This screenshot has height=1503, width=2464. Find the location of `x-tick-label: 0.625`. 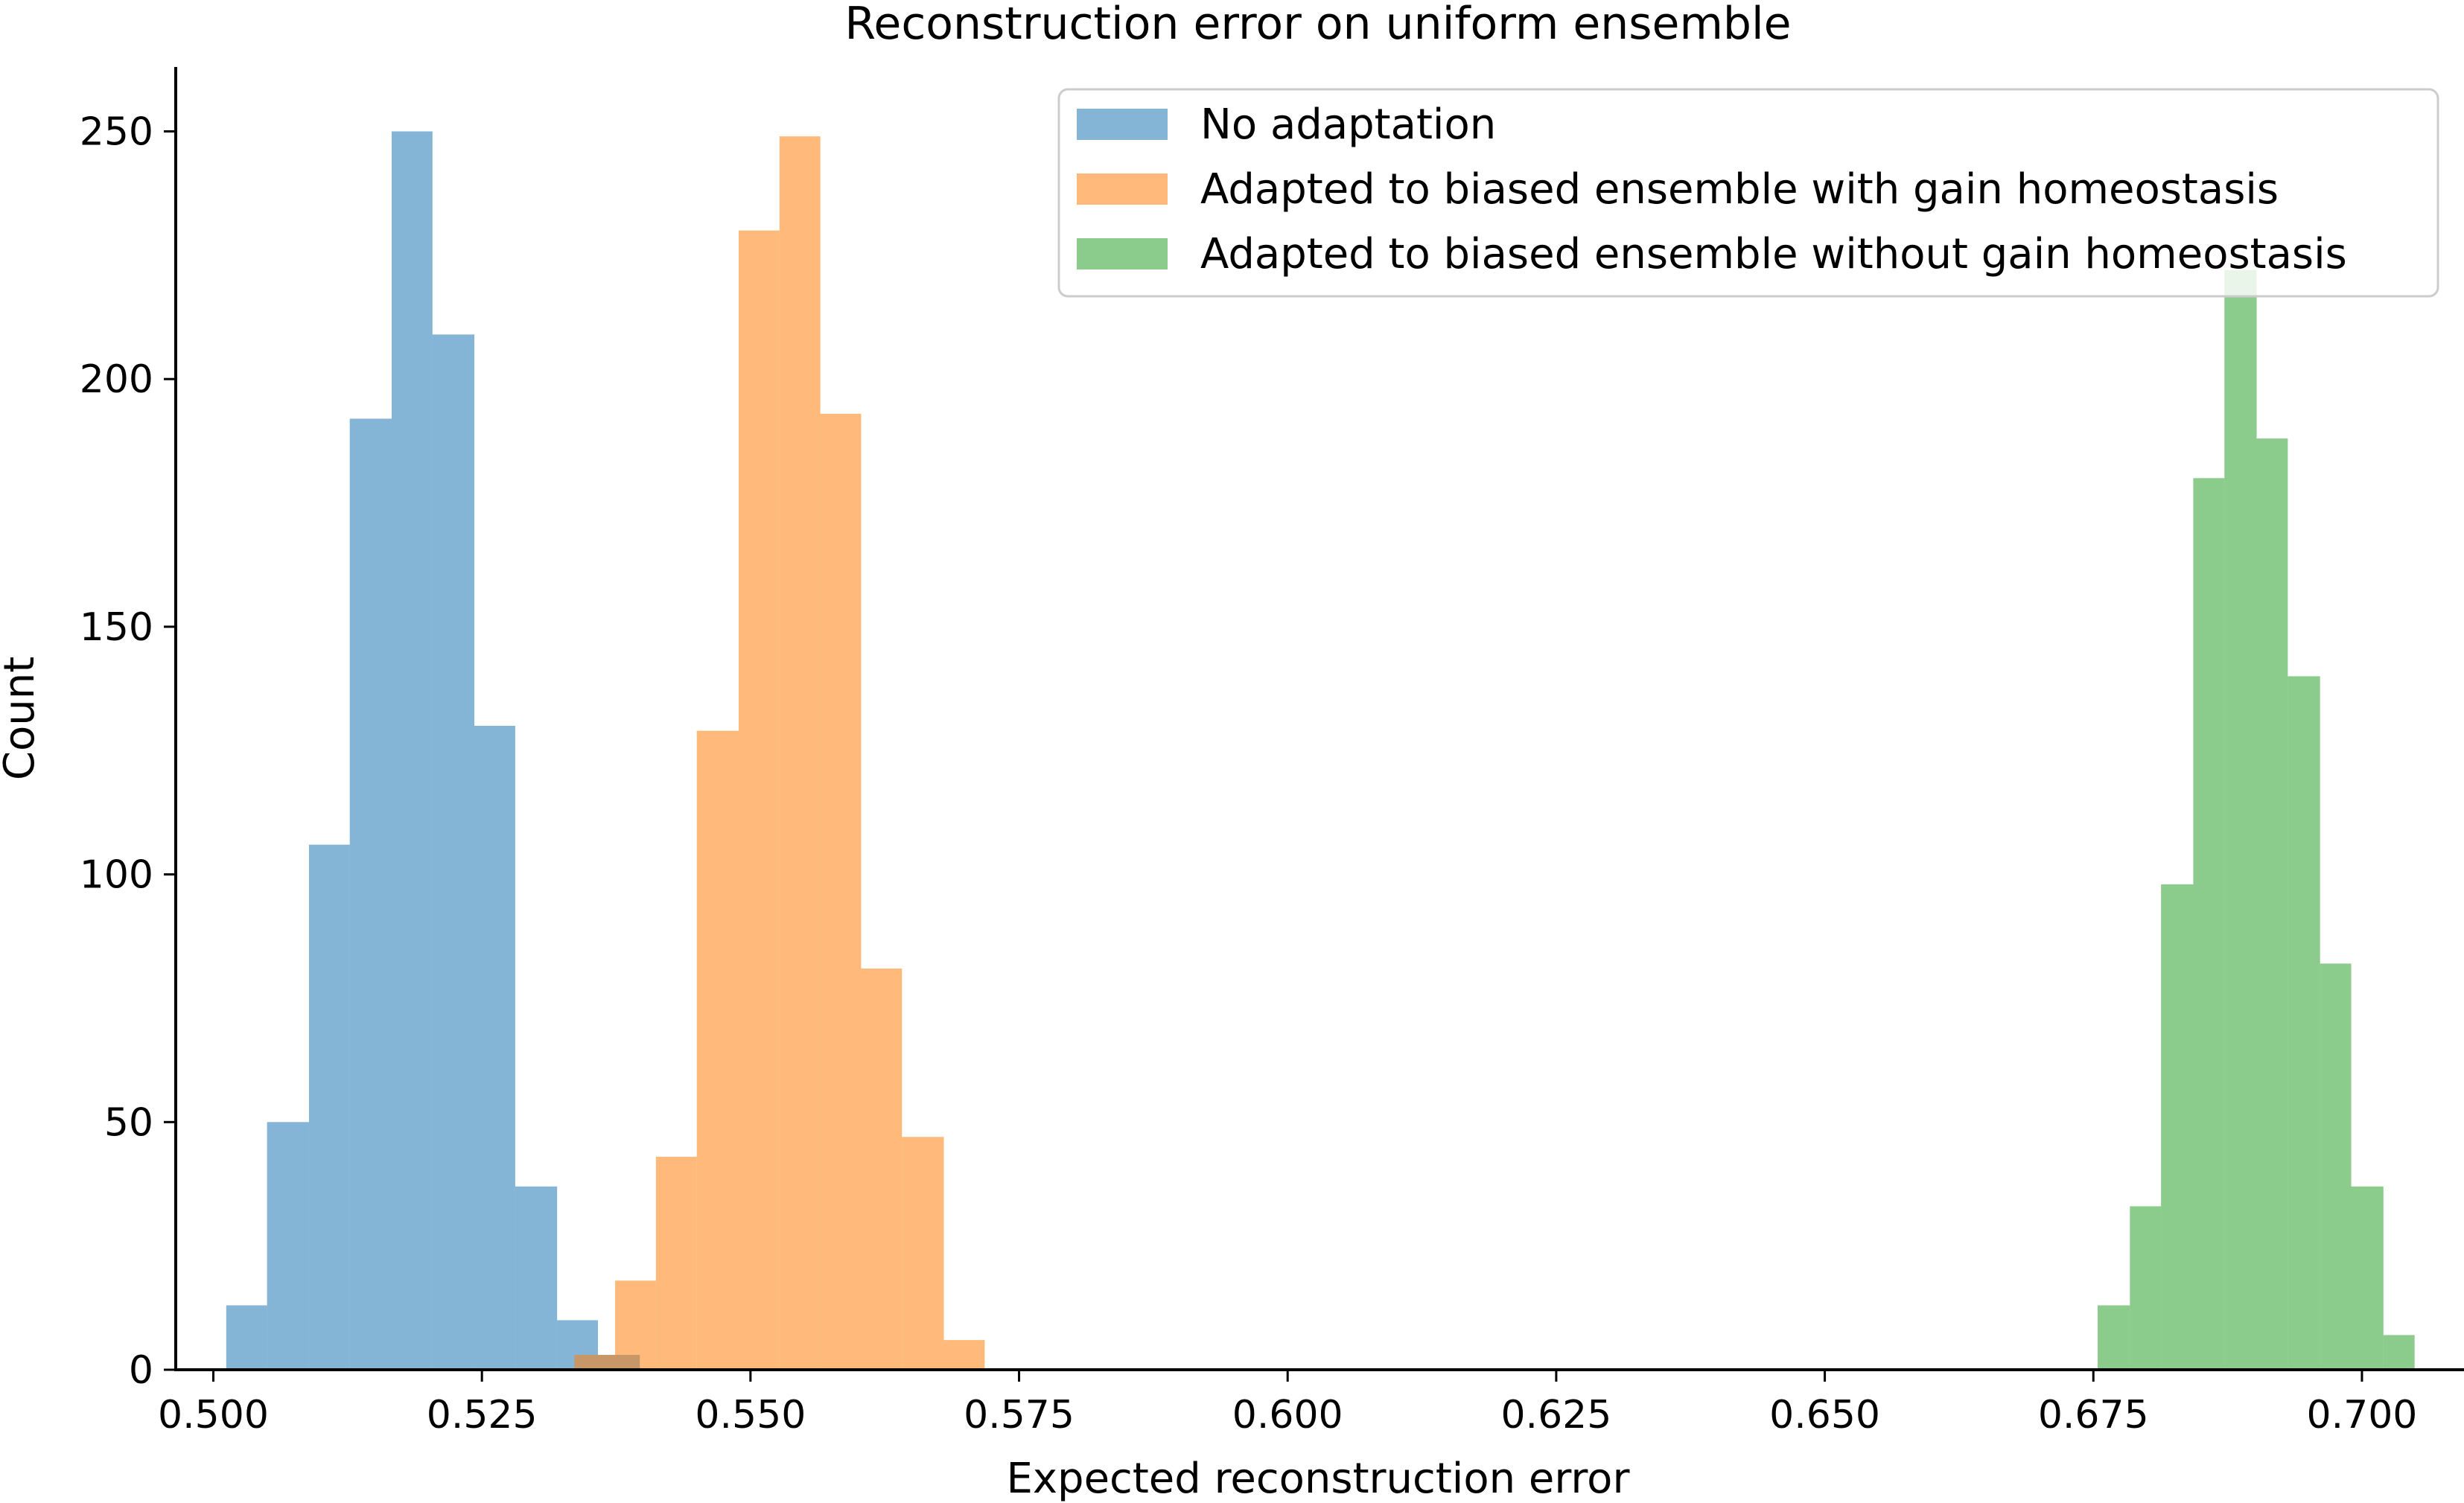

x-tick-label: 0.625 is located at coordinates (1556, 1415).